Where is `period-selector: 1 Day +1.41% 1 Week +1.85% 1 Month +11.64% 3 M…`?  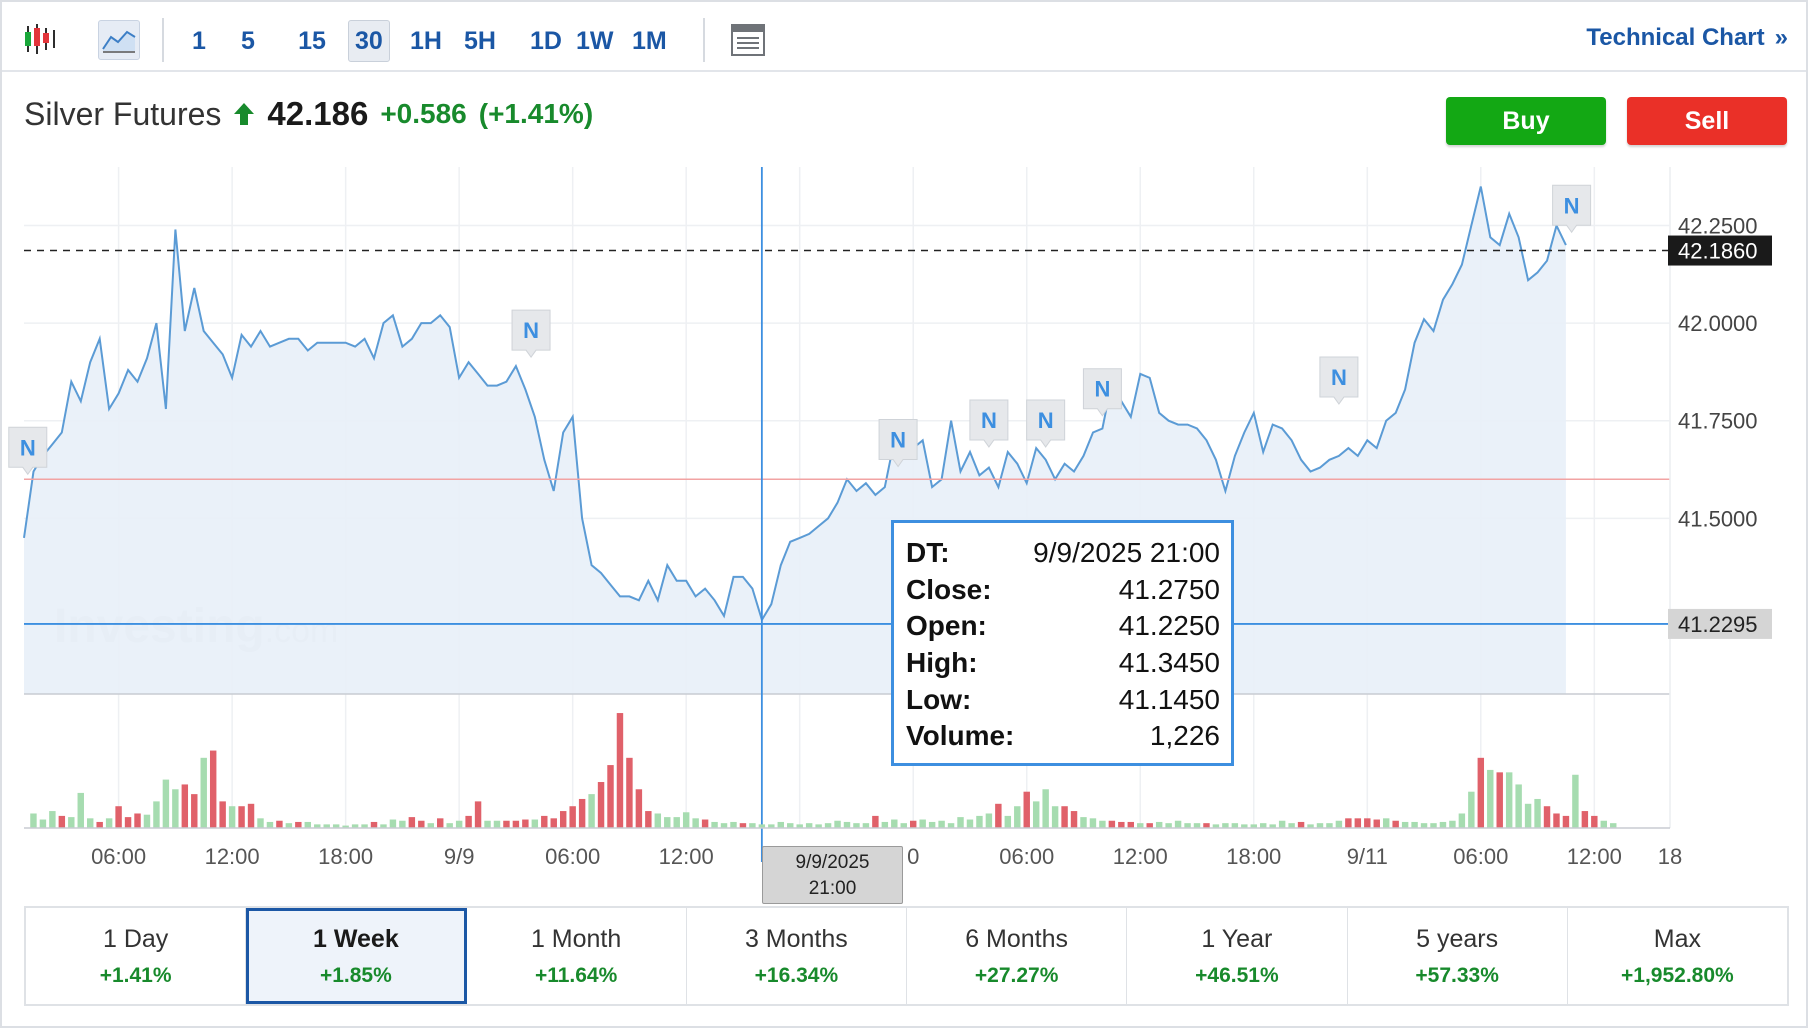
period-selector: 1 Day +1.41% 1 Week +1.85% 1 Month +11.64% 3 M… is located at coordinates (906, 956).